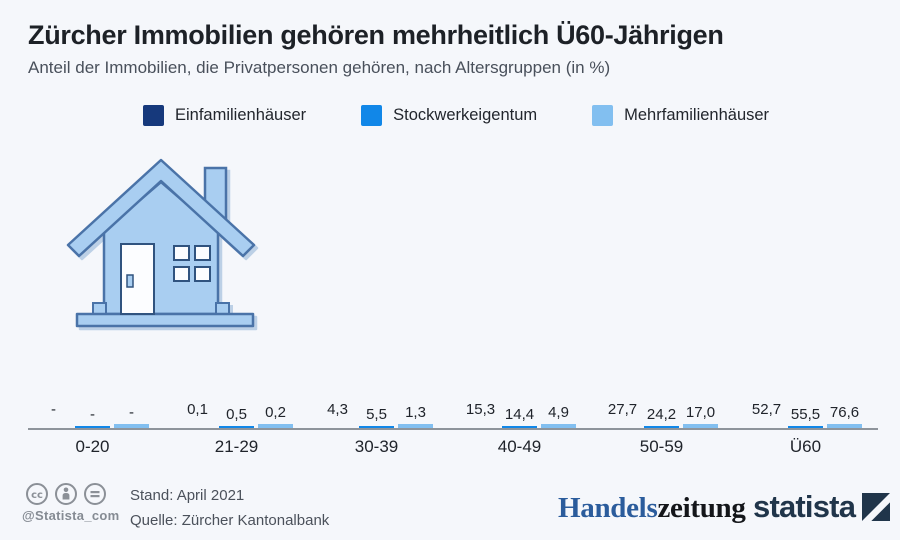  I want to click on bar-col: 4,9, so click(558, 416).